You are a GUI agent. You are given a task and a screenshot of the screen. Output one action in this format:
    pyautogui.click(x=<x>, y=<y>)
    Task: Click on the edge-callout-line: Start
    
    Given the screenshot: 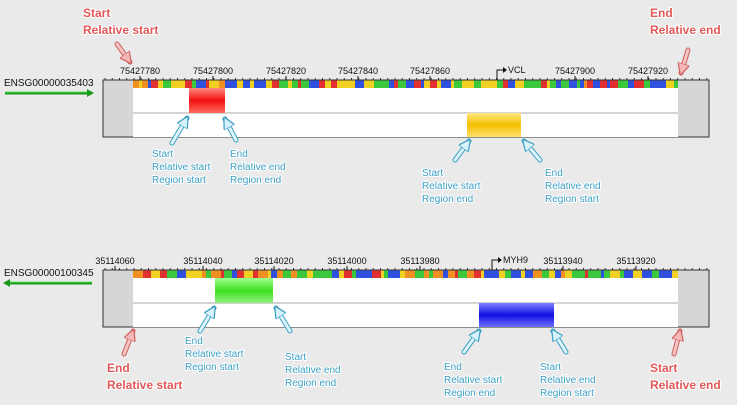 What is the action you would take?
    pyautogui.click(x=96, y=13)
    